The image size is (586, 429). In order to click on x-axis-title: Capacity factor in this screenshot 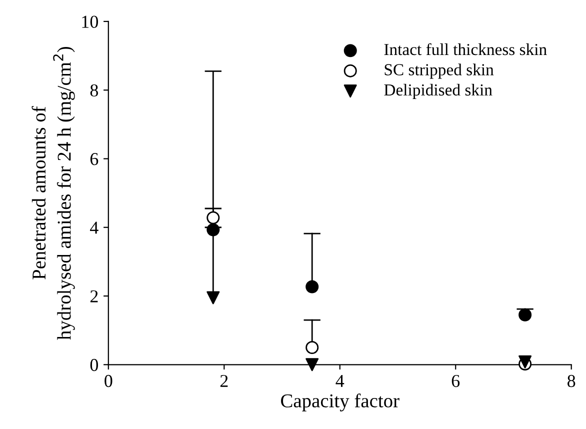, I will do `click(340, 403)`.